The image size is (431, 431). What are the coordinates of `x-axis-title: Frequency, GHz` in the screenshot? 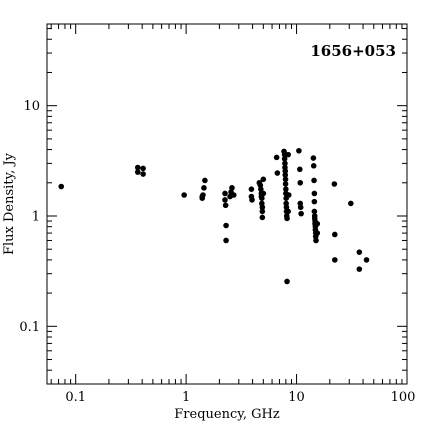 It's located at (227, 414).